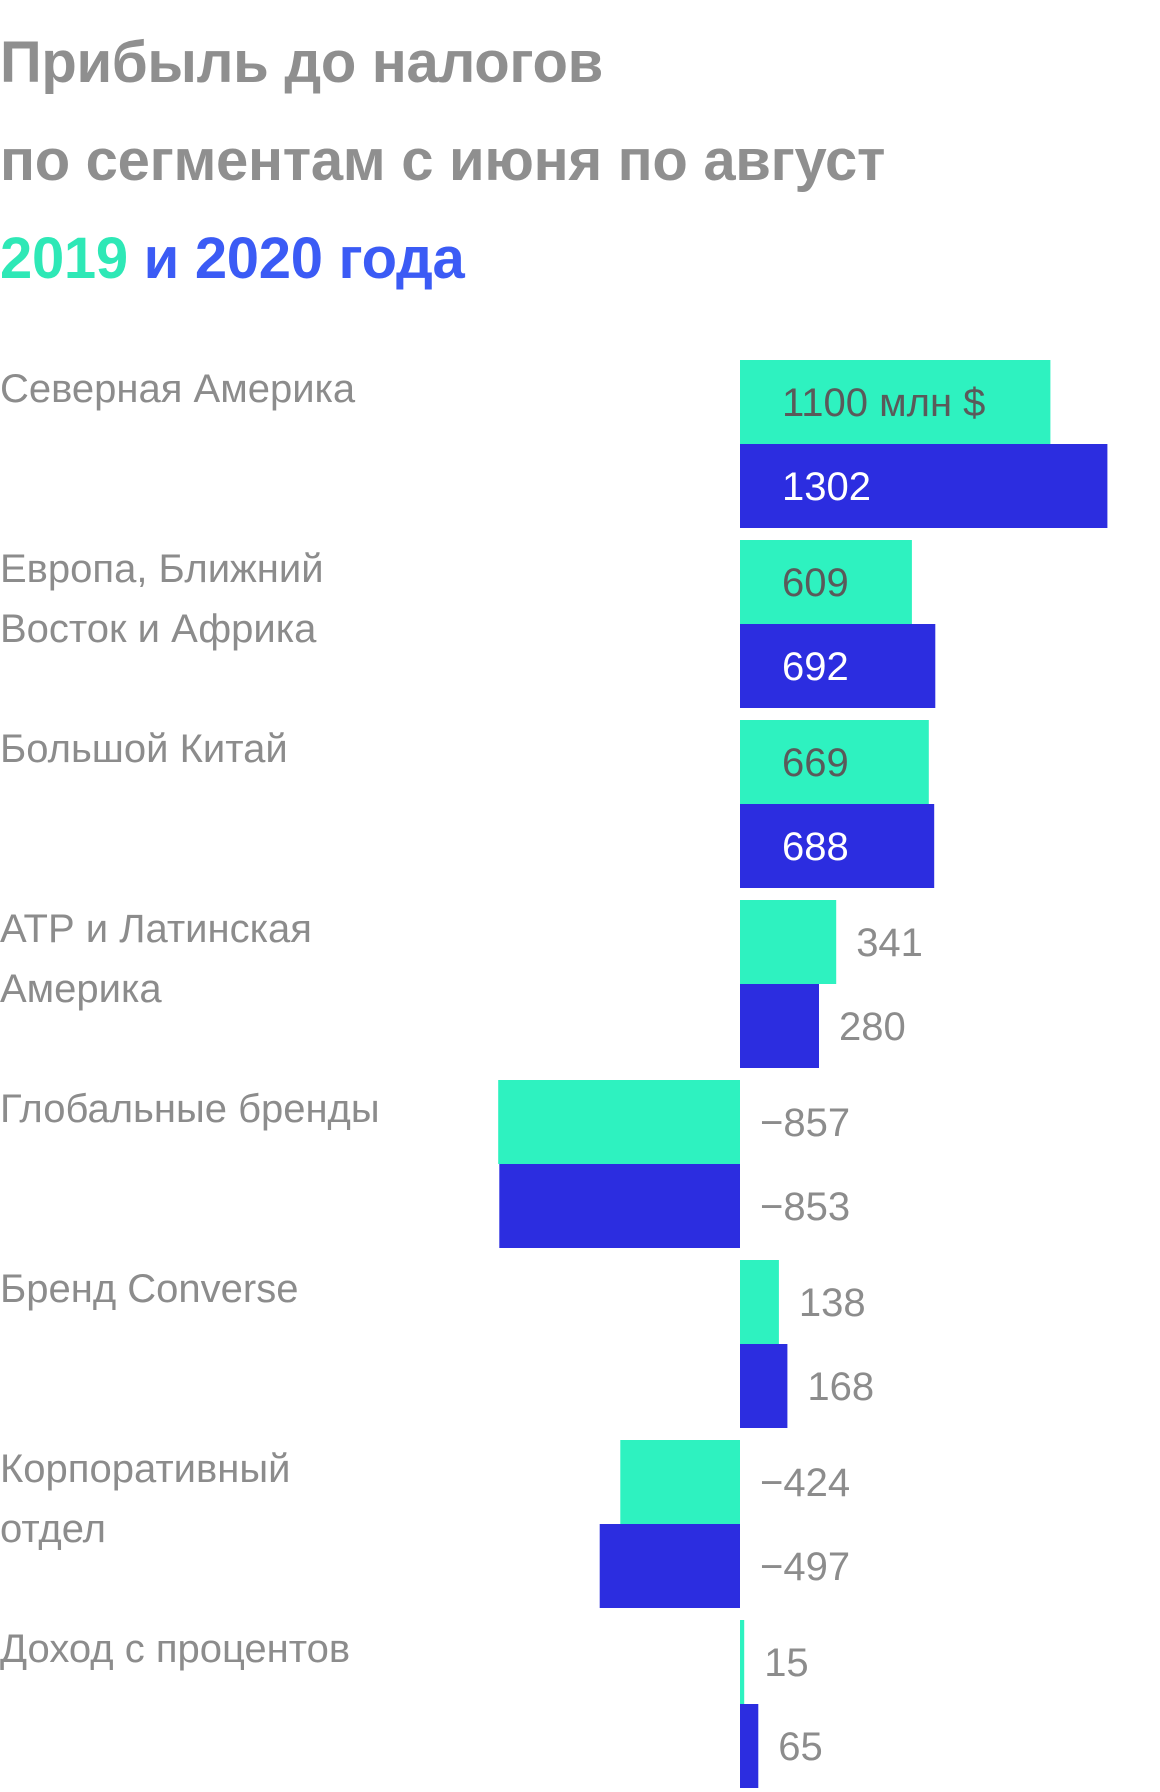  What do you see at coordinates (178, 389) in the screenshot?
I see `category-label: Северная Америка` at bounding box center [178, 389].